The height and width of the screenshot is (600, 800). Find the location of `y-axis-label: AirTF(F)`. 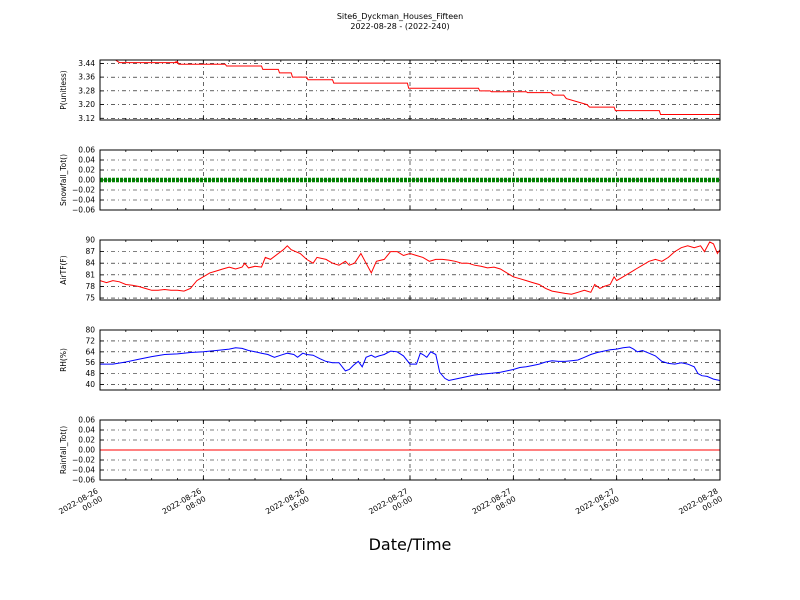

y-axis-label: AirTF(F) is located at coordinates (63, 269).